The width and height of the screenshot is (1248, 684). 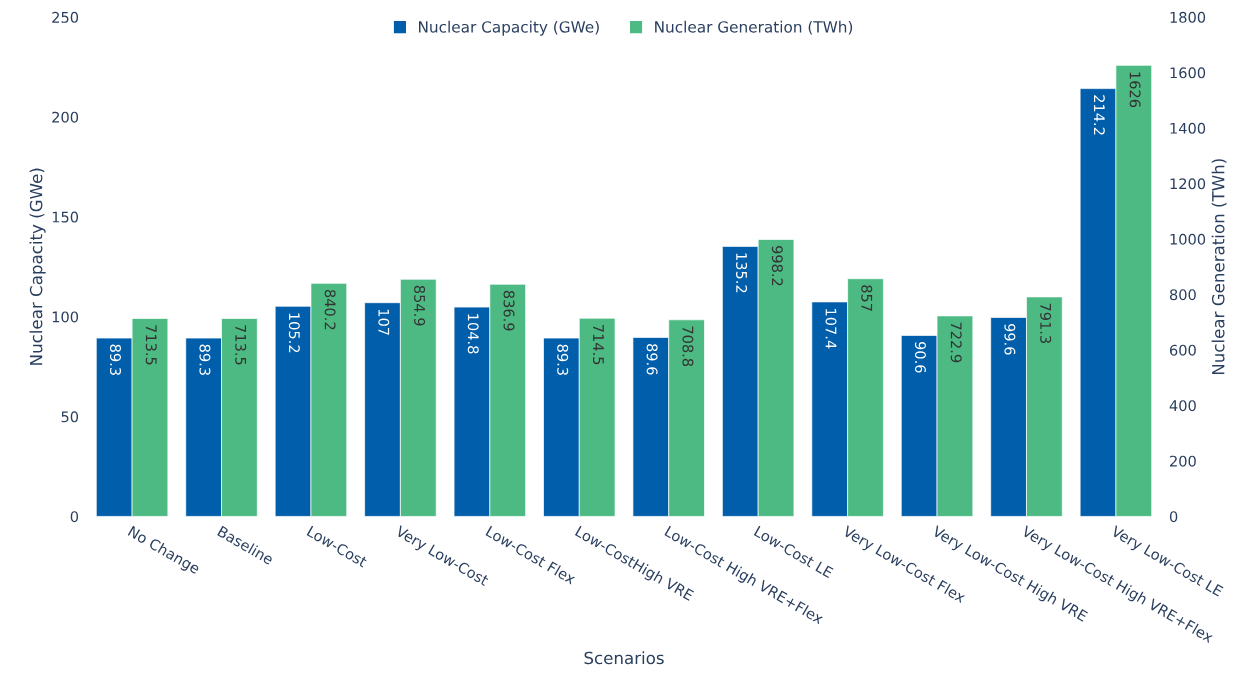 I want to click on y-tick-label: 0, so click(x=74, y=517).